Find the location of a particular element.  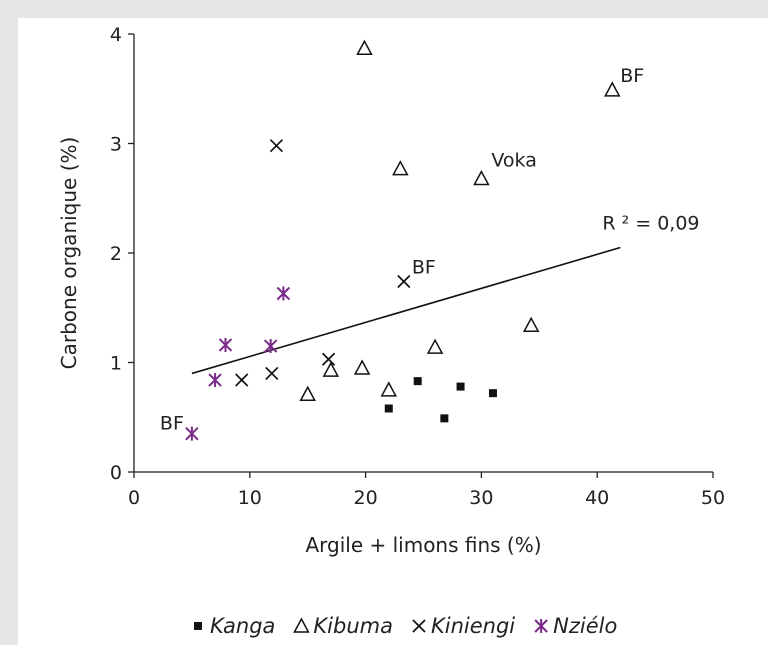

x-tick-label: 0 is located at coordinates (134, 498).